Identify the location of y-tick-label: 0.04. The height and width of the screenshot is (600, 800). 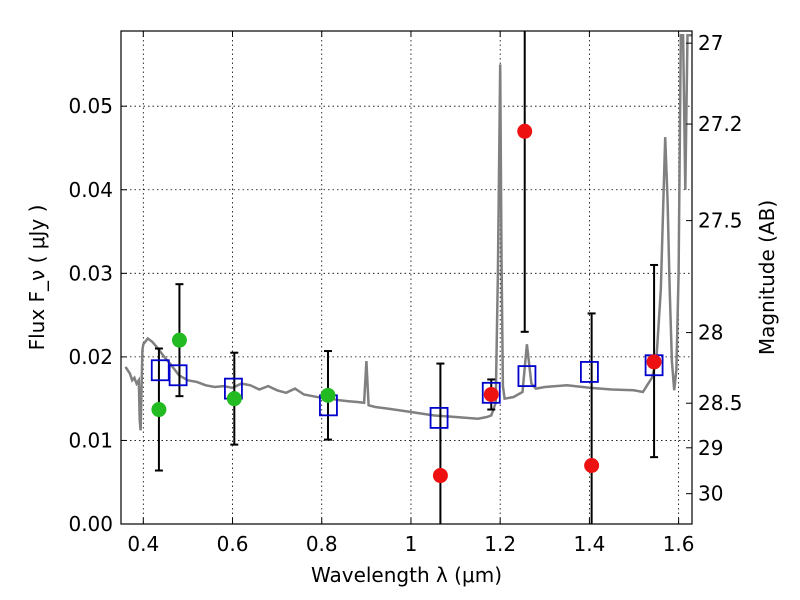
(90, 190).